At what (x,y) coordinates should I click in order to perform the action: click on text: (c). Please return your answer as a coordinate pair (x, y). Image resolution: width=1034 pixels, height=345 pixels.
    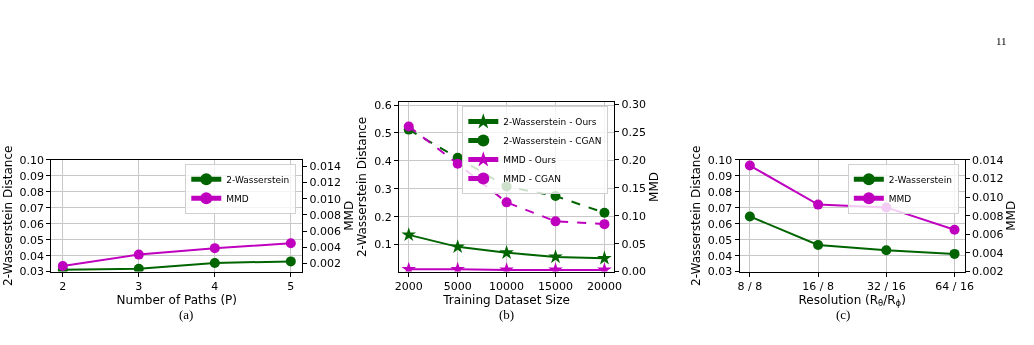
    Looking at the image, I should click on (843, 314).